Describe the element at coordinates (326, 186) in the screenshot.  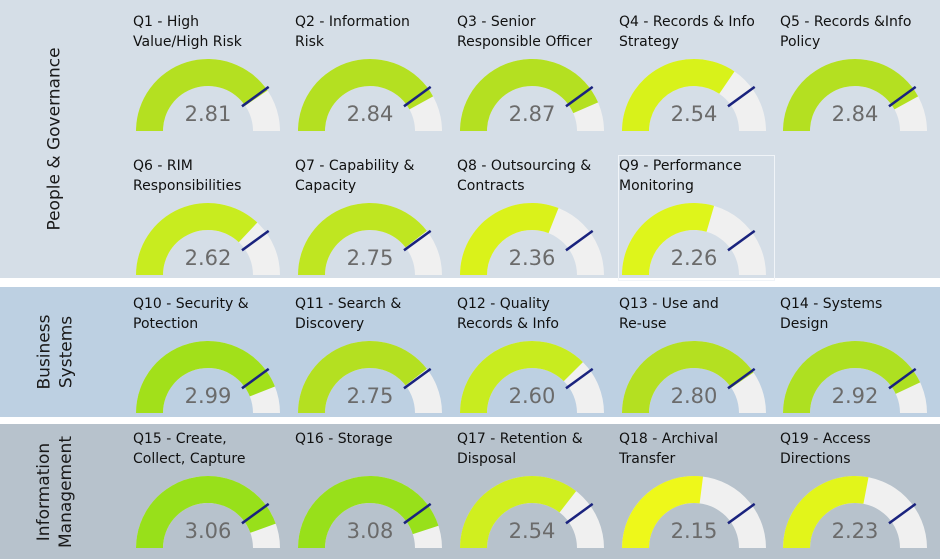
I see `gauge-title-line: Capacity` at that location.